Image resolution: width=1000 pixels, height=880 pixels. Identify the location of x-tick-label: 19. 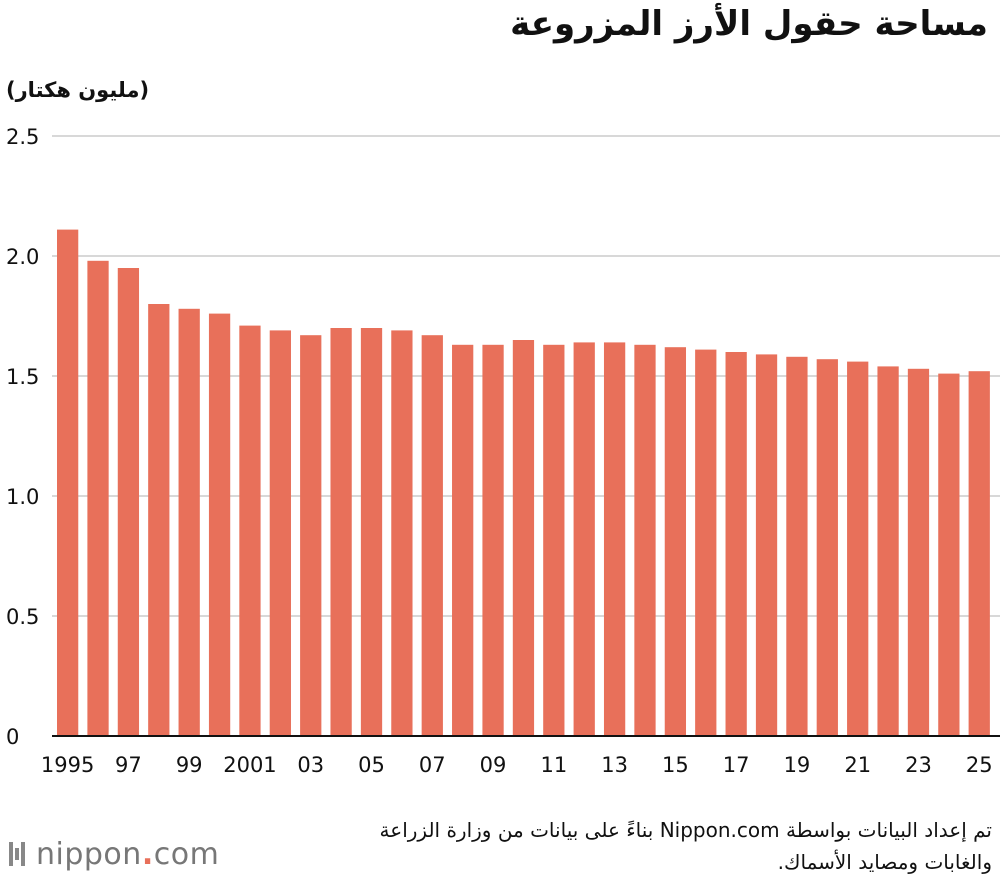
(797, 765).